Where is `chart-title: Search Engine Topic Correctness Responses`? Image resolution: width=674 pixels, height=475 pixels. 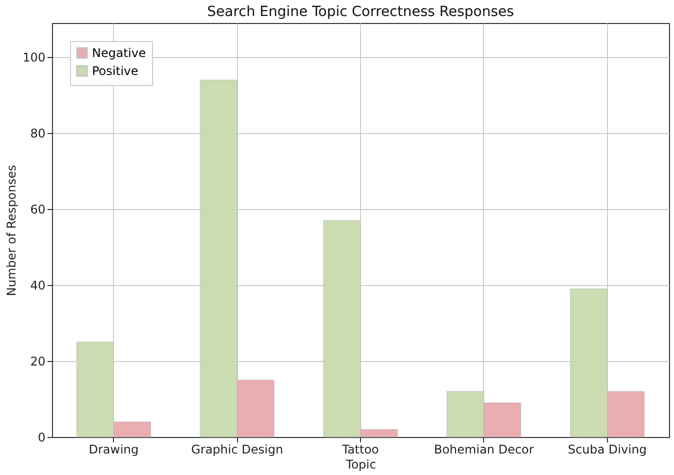 chart-title: Search Engine Topic Correctness Responses is located at coordinates (360, 12).